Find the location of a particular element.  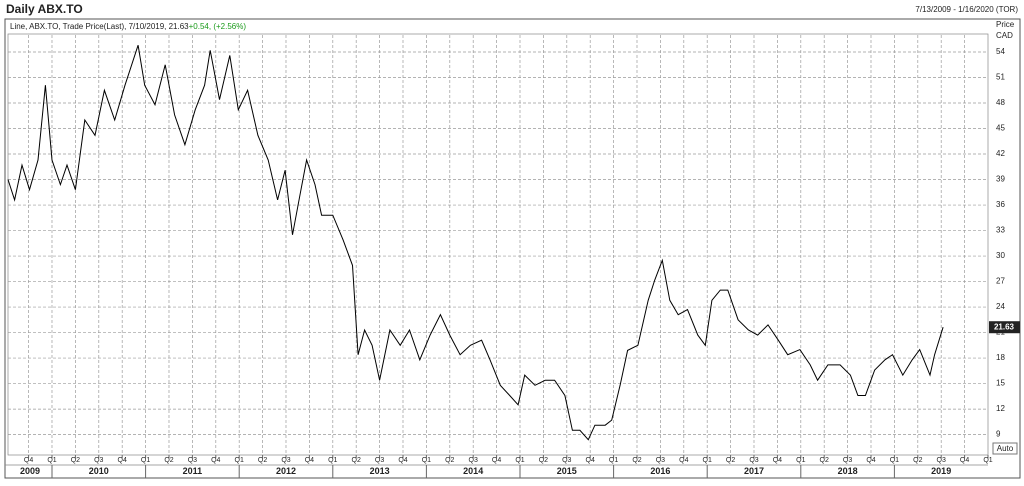

y-tick-label: 15 is located at coordinates (1000, 383).